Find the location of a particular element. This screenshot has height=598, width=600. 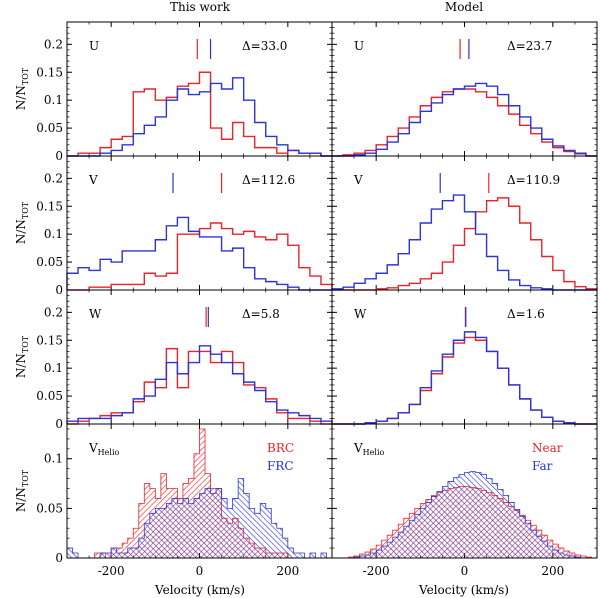

panel-6-xtick-label: -200 is located at coordinates (111, 571).